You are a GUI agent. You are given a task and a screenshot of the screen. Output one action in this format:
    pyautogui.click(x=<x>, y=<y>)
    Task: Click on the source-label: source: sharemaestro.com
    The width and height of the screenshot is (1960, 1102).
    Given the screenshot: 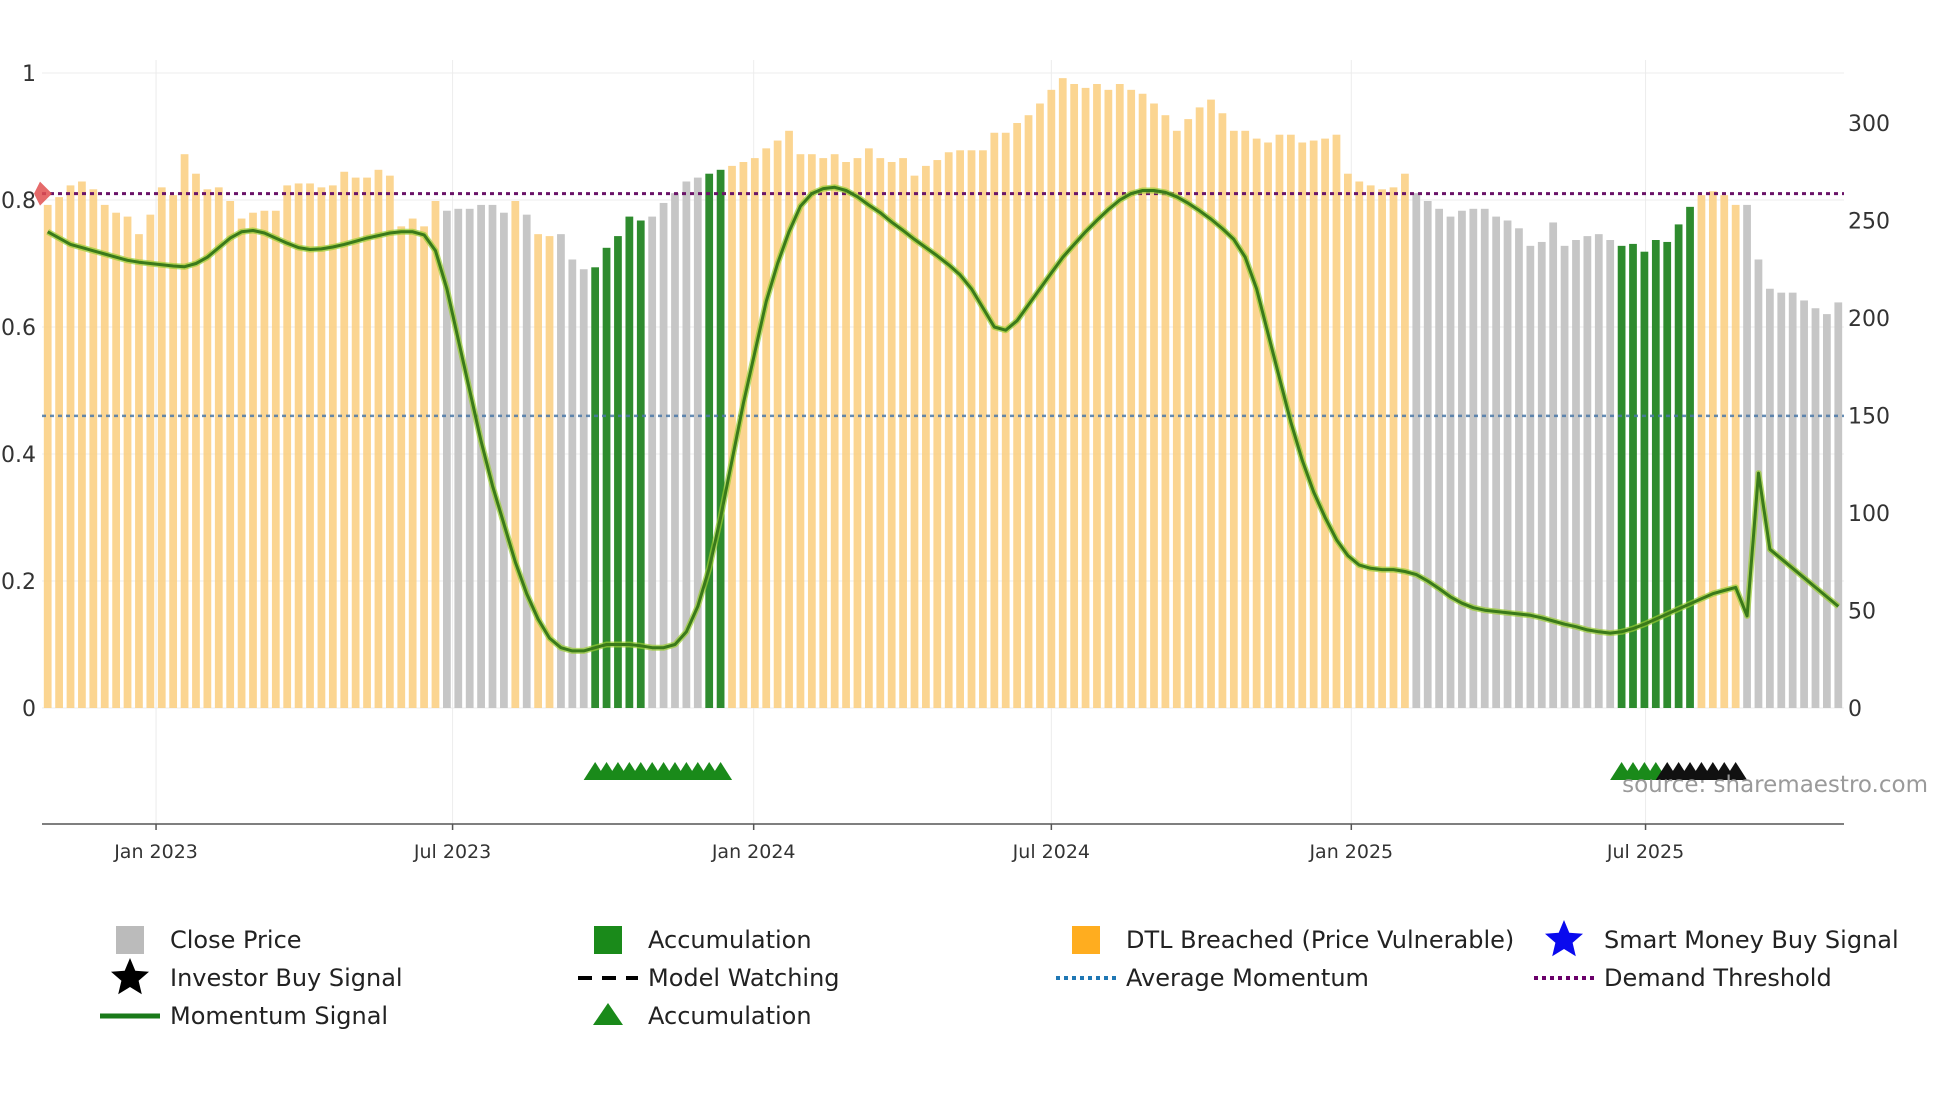 What is the action you would take?
    pyautogui.click(x=1775, y=785)
    